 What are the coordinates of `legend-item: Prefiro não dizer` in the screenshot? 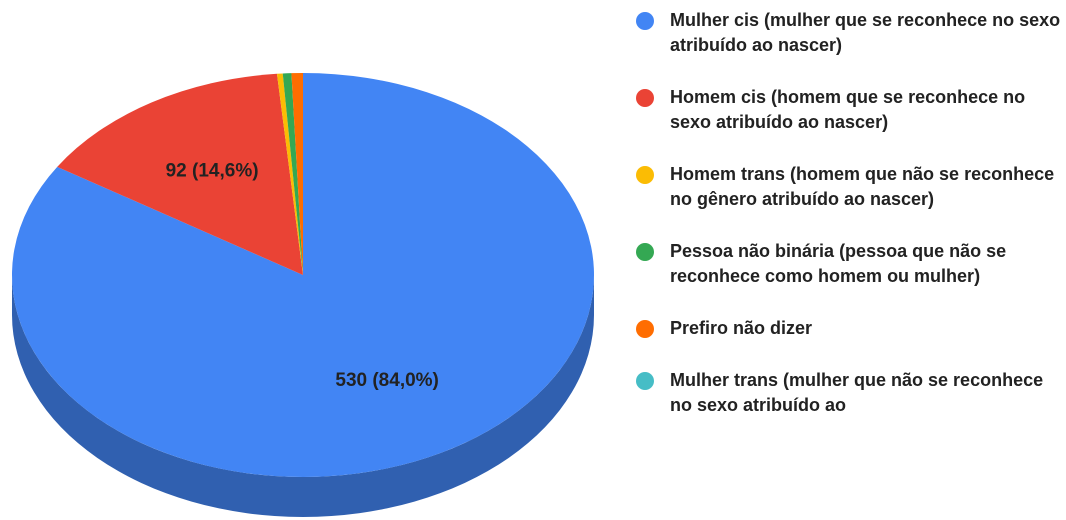 It's located at (850, 328).